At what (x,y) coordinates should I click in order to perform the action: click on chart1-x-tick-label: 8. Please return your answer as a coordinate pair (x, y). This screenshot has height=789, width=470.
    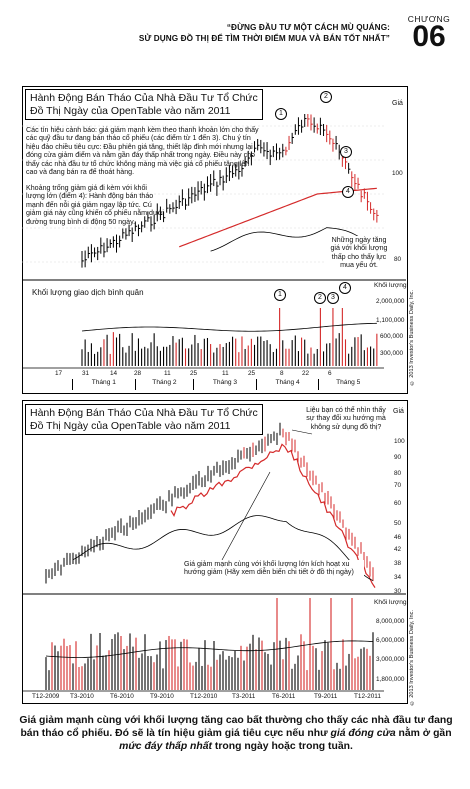
    Looking at the image, I should click on (282, 373).